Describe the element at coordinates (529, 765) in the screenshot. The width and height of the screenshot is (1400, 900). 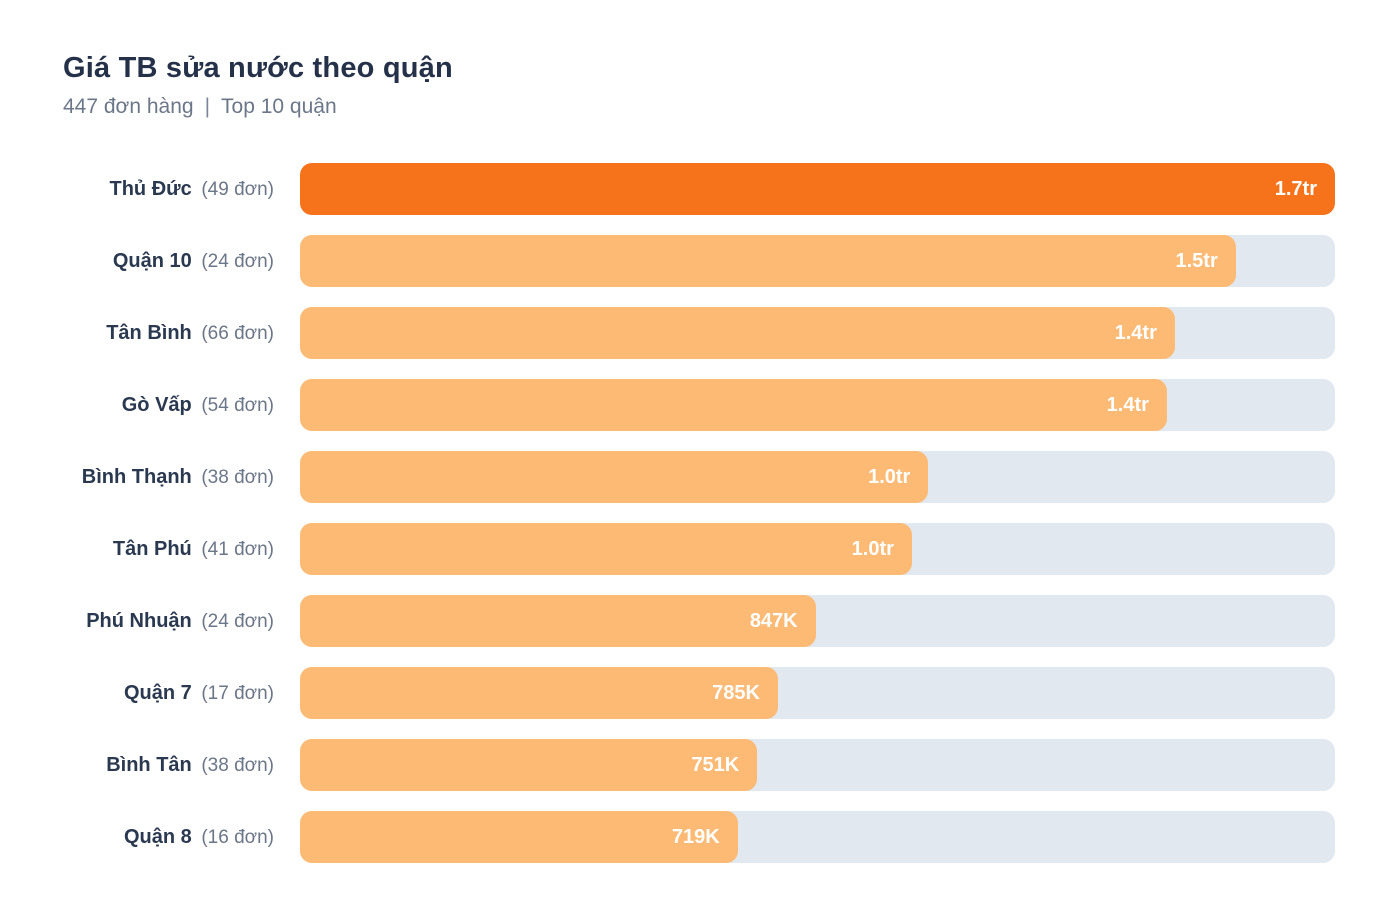
I see `bar: 751K` at that location.